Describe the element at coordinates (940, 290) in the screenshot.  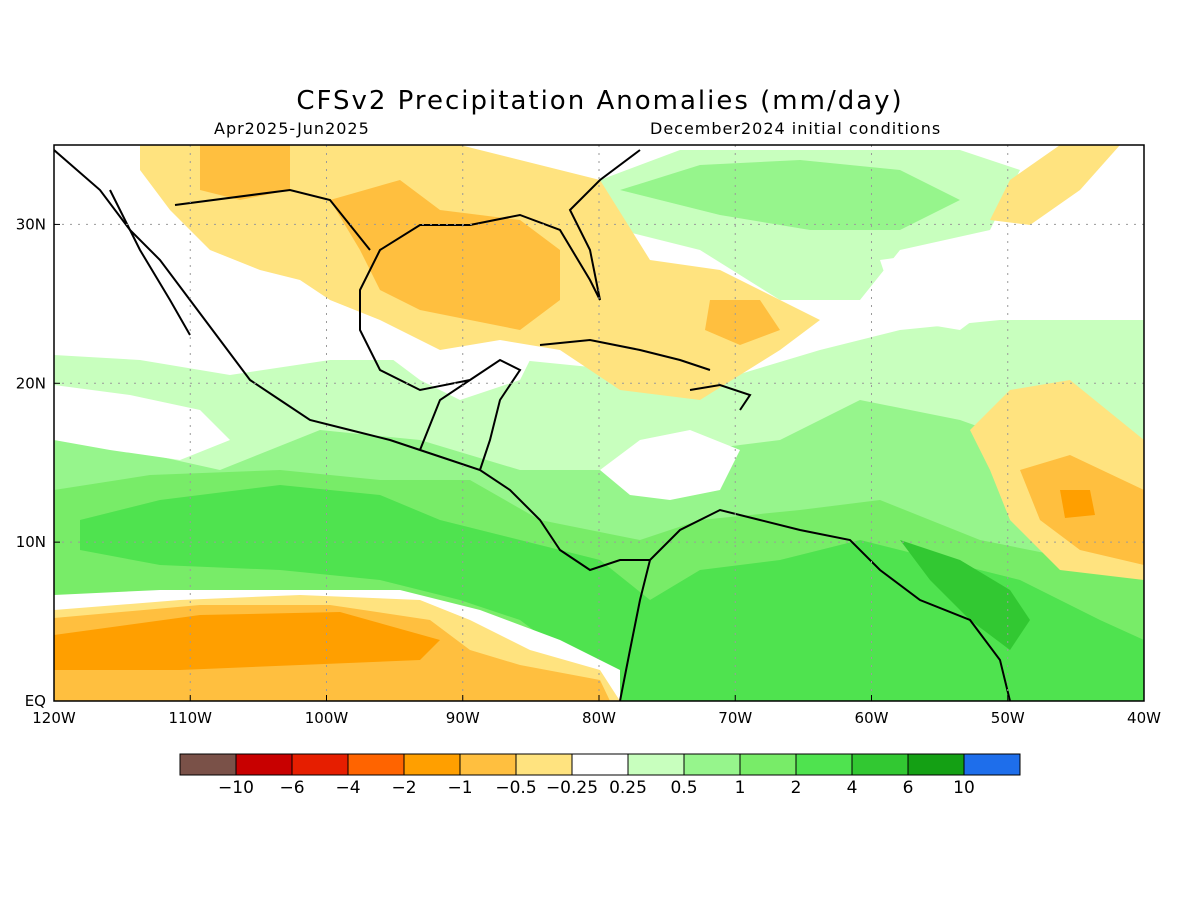
I see `anomaly-region-neutral-atlantic` at that location.